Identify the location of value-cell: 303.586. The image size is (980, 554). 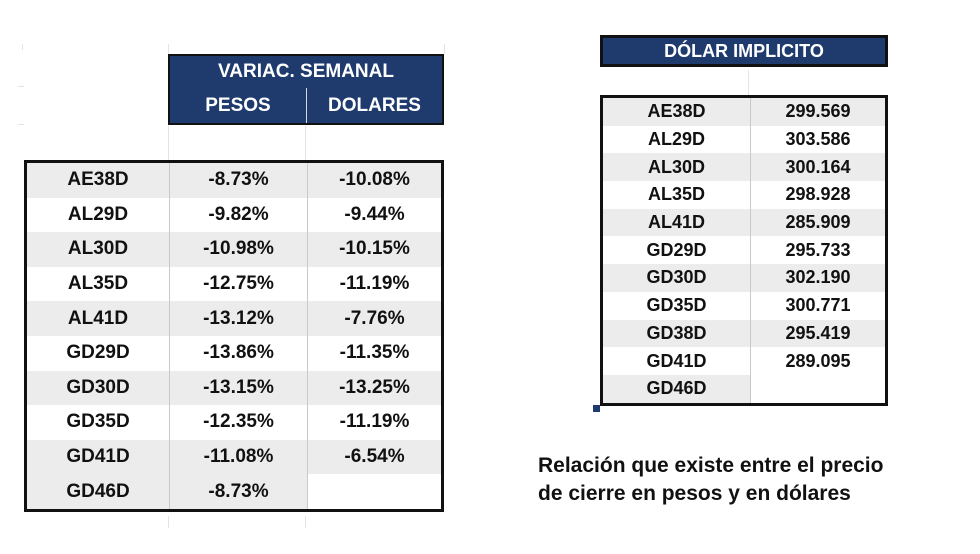
(818, 139).